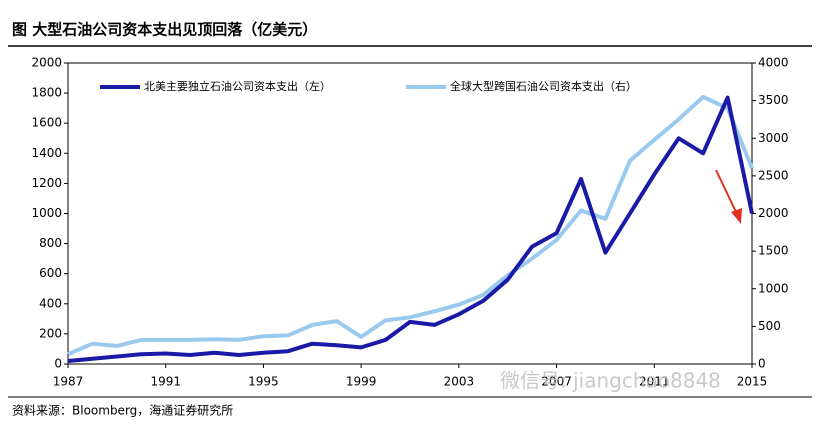  I want to click on x-tick-label: 1987, so click(68, 382).